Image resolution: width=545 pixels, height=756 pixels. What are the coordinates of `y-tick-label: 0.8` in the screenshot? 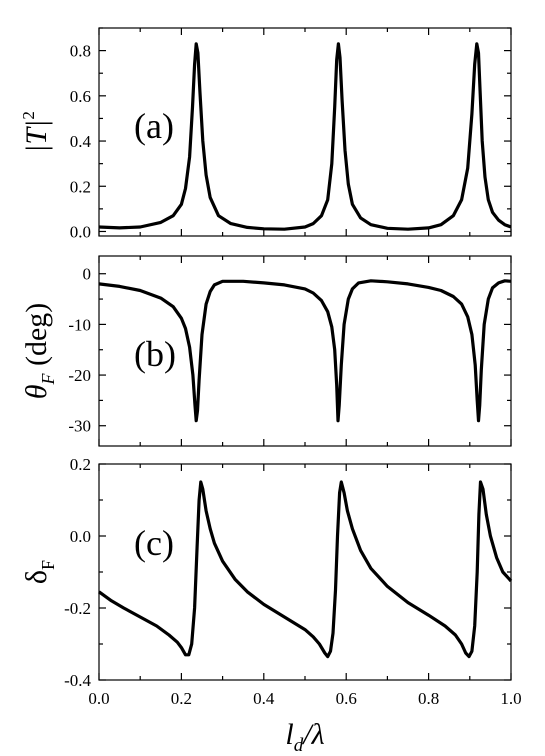 It's located at (80, 51).